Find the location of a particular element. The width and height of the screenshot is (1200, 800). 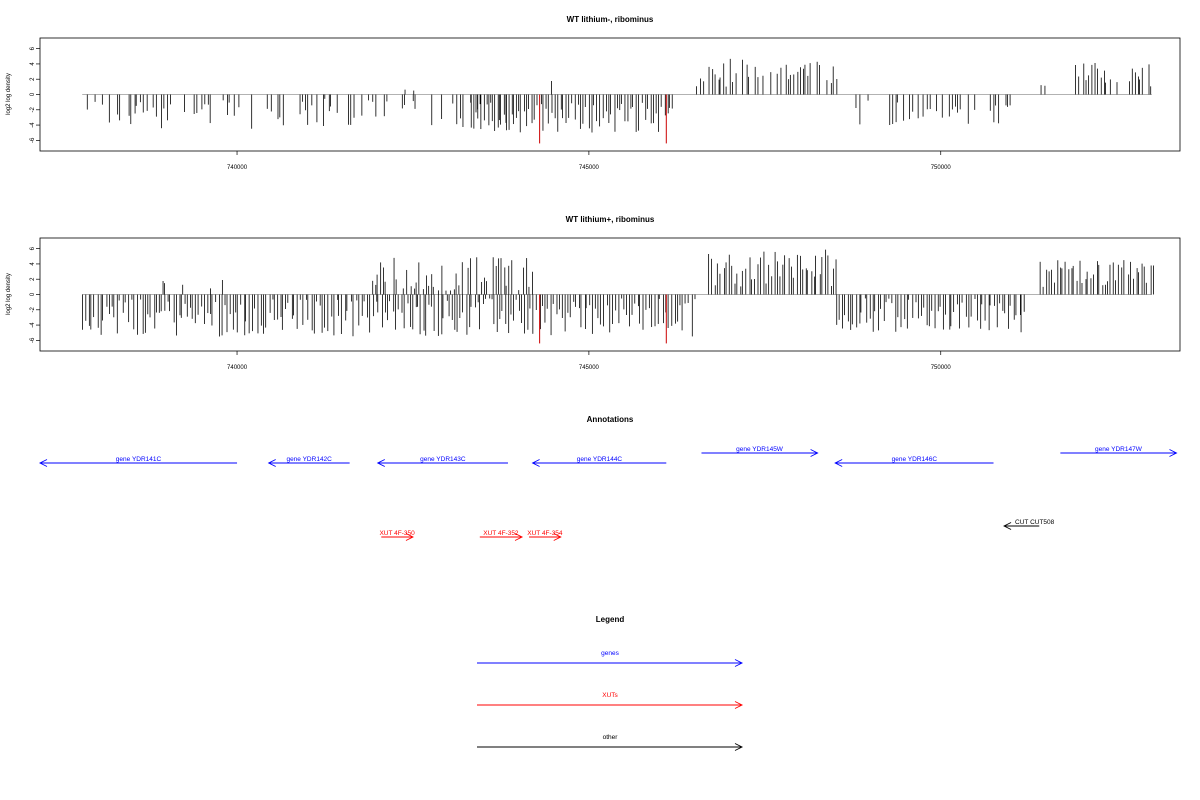

annotations-title: Annotations is located at coordinates (610, 419).